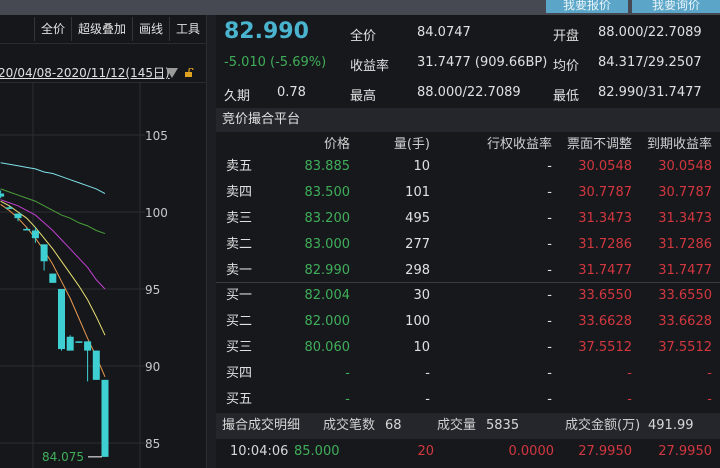  What do you see at coordinates (239, 295) in the screenshot?
I see `level: 买一` at bounding box center [239, 295].